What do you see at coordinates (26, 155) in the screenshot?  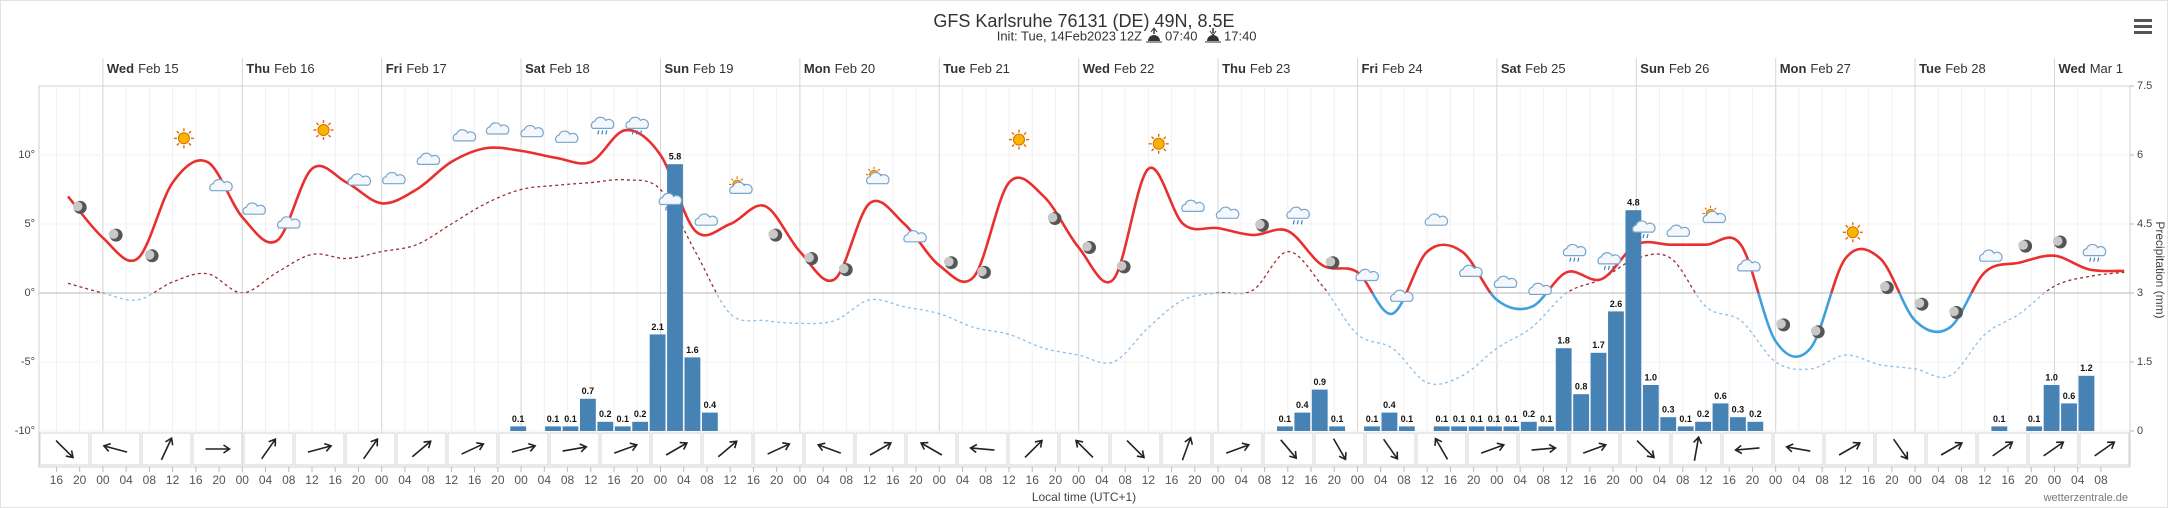 I see `y-tick-label: 10°` at bounding box center [26, 155].